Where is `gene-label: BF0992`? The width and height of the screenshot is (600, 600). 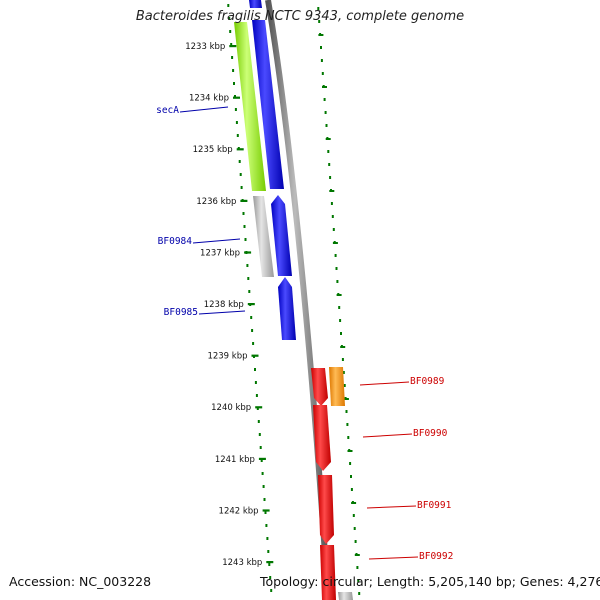
gene-label: BF0992 is located at coordinates (436, 556).